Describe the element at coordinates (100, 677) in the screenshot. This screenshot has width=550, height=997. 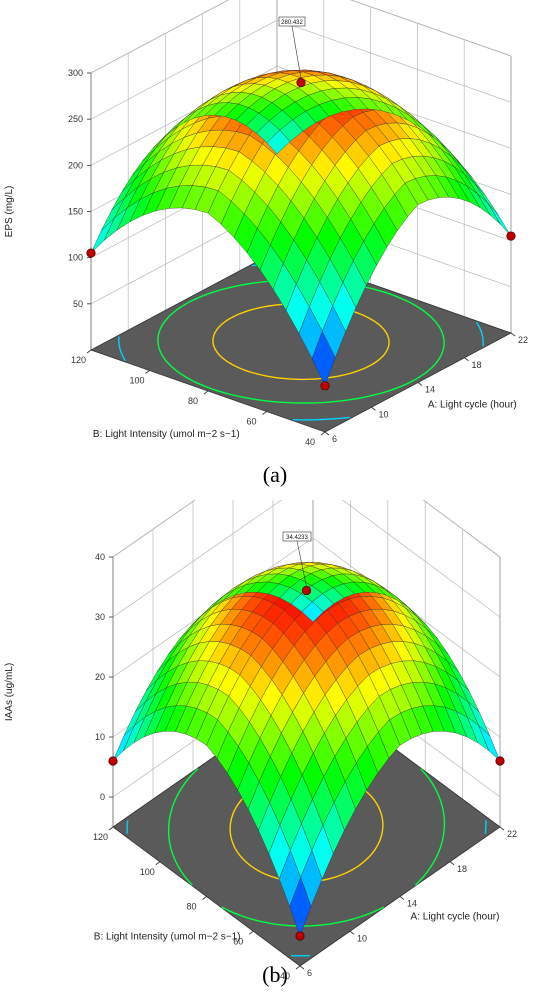
I see `z-tick-label: 20` at that location.